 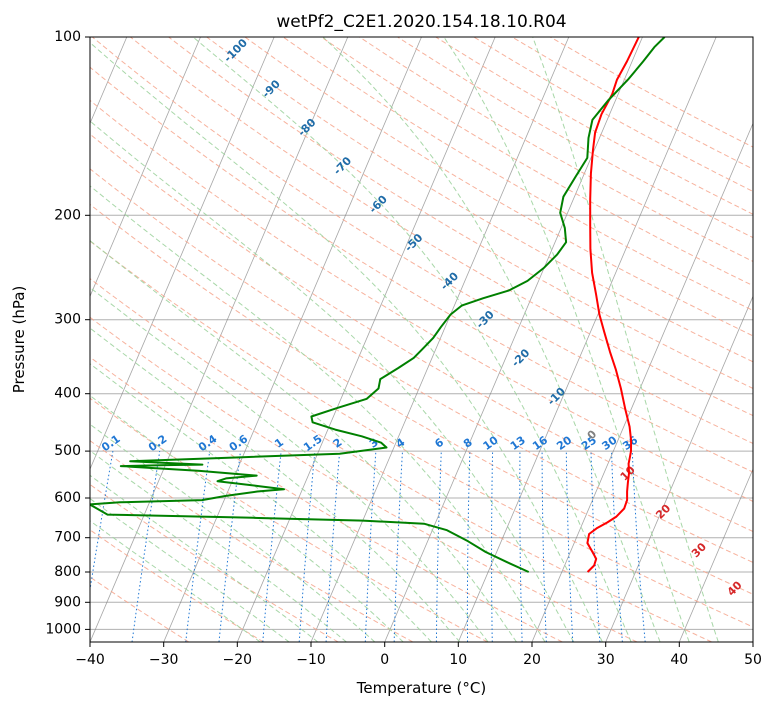 I want to click on mixing-ratio-label: 10, so click(x=491, y=443).